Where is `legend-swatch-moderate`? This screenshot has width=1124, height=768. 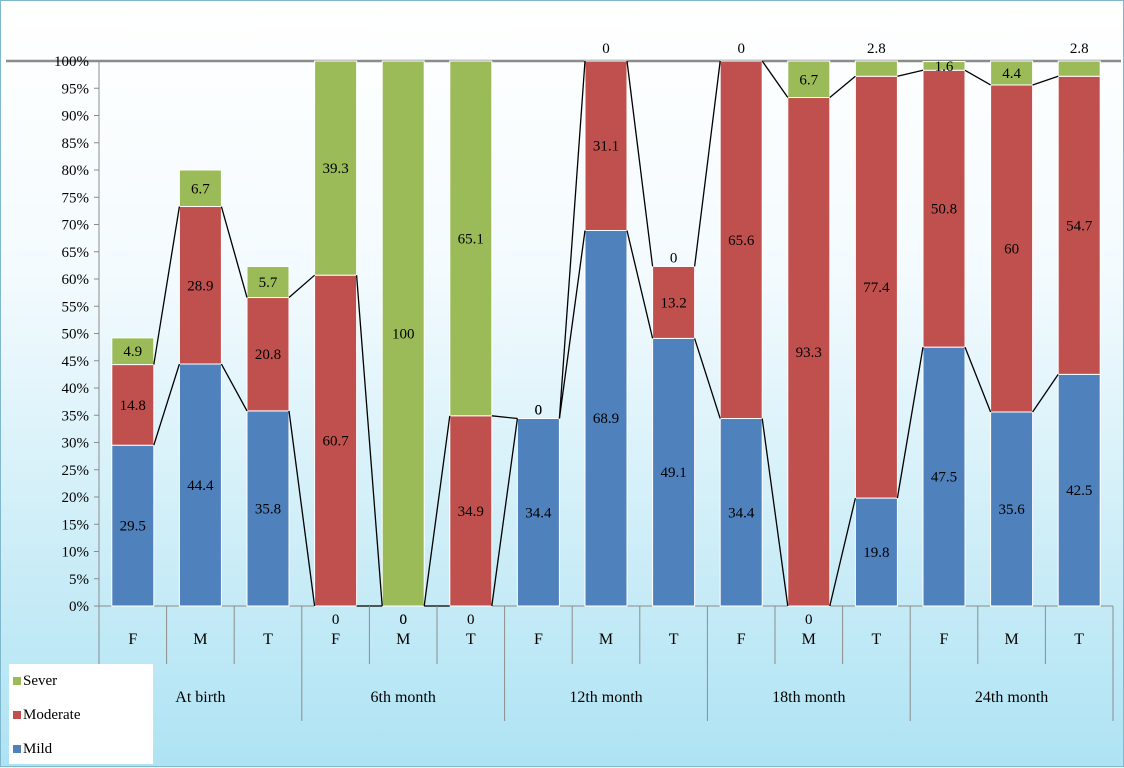 legend-swatch-moderate is located at coordinates (17, 715).